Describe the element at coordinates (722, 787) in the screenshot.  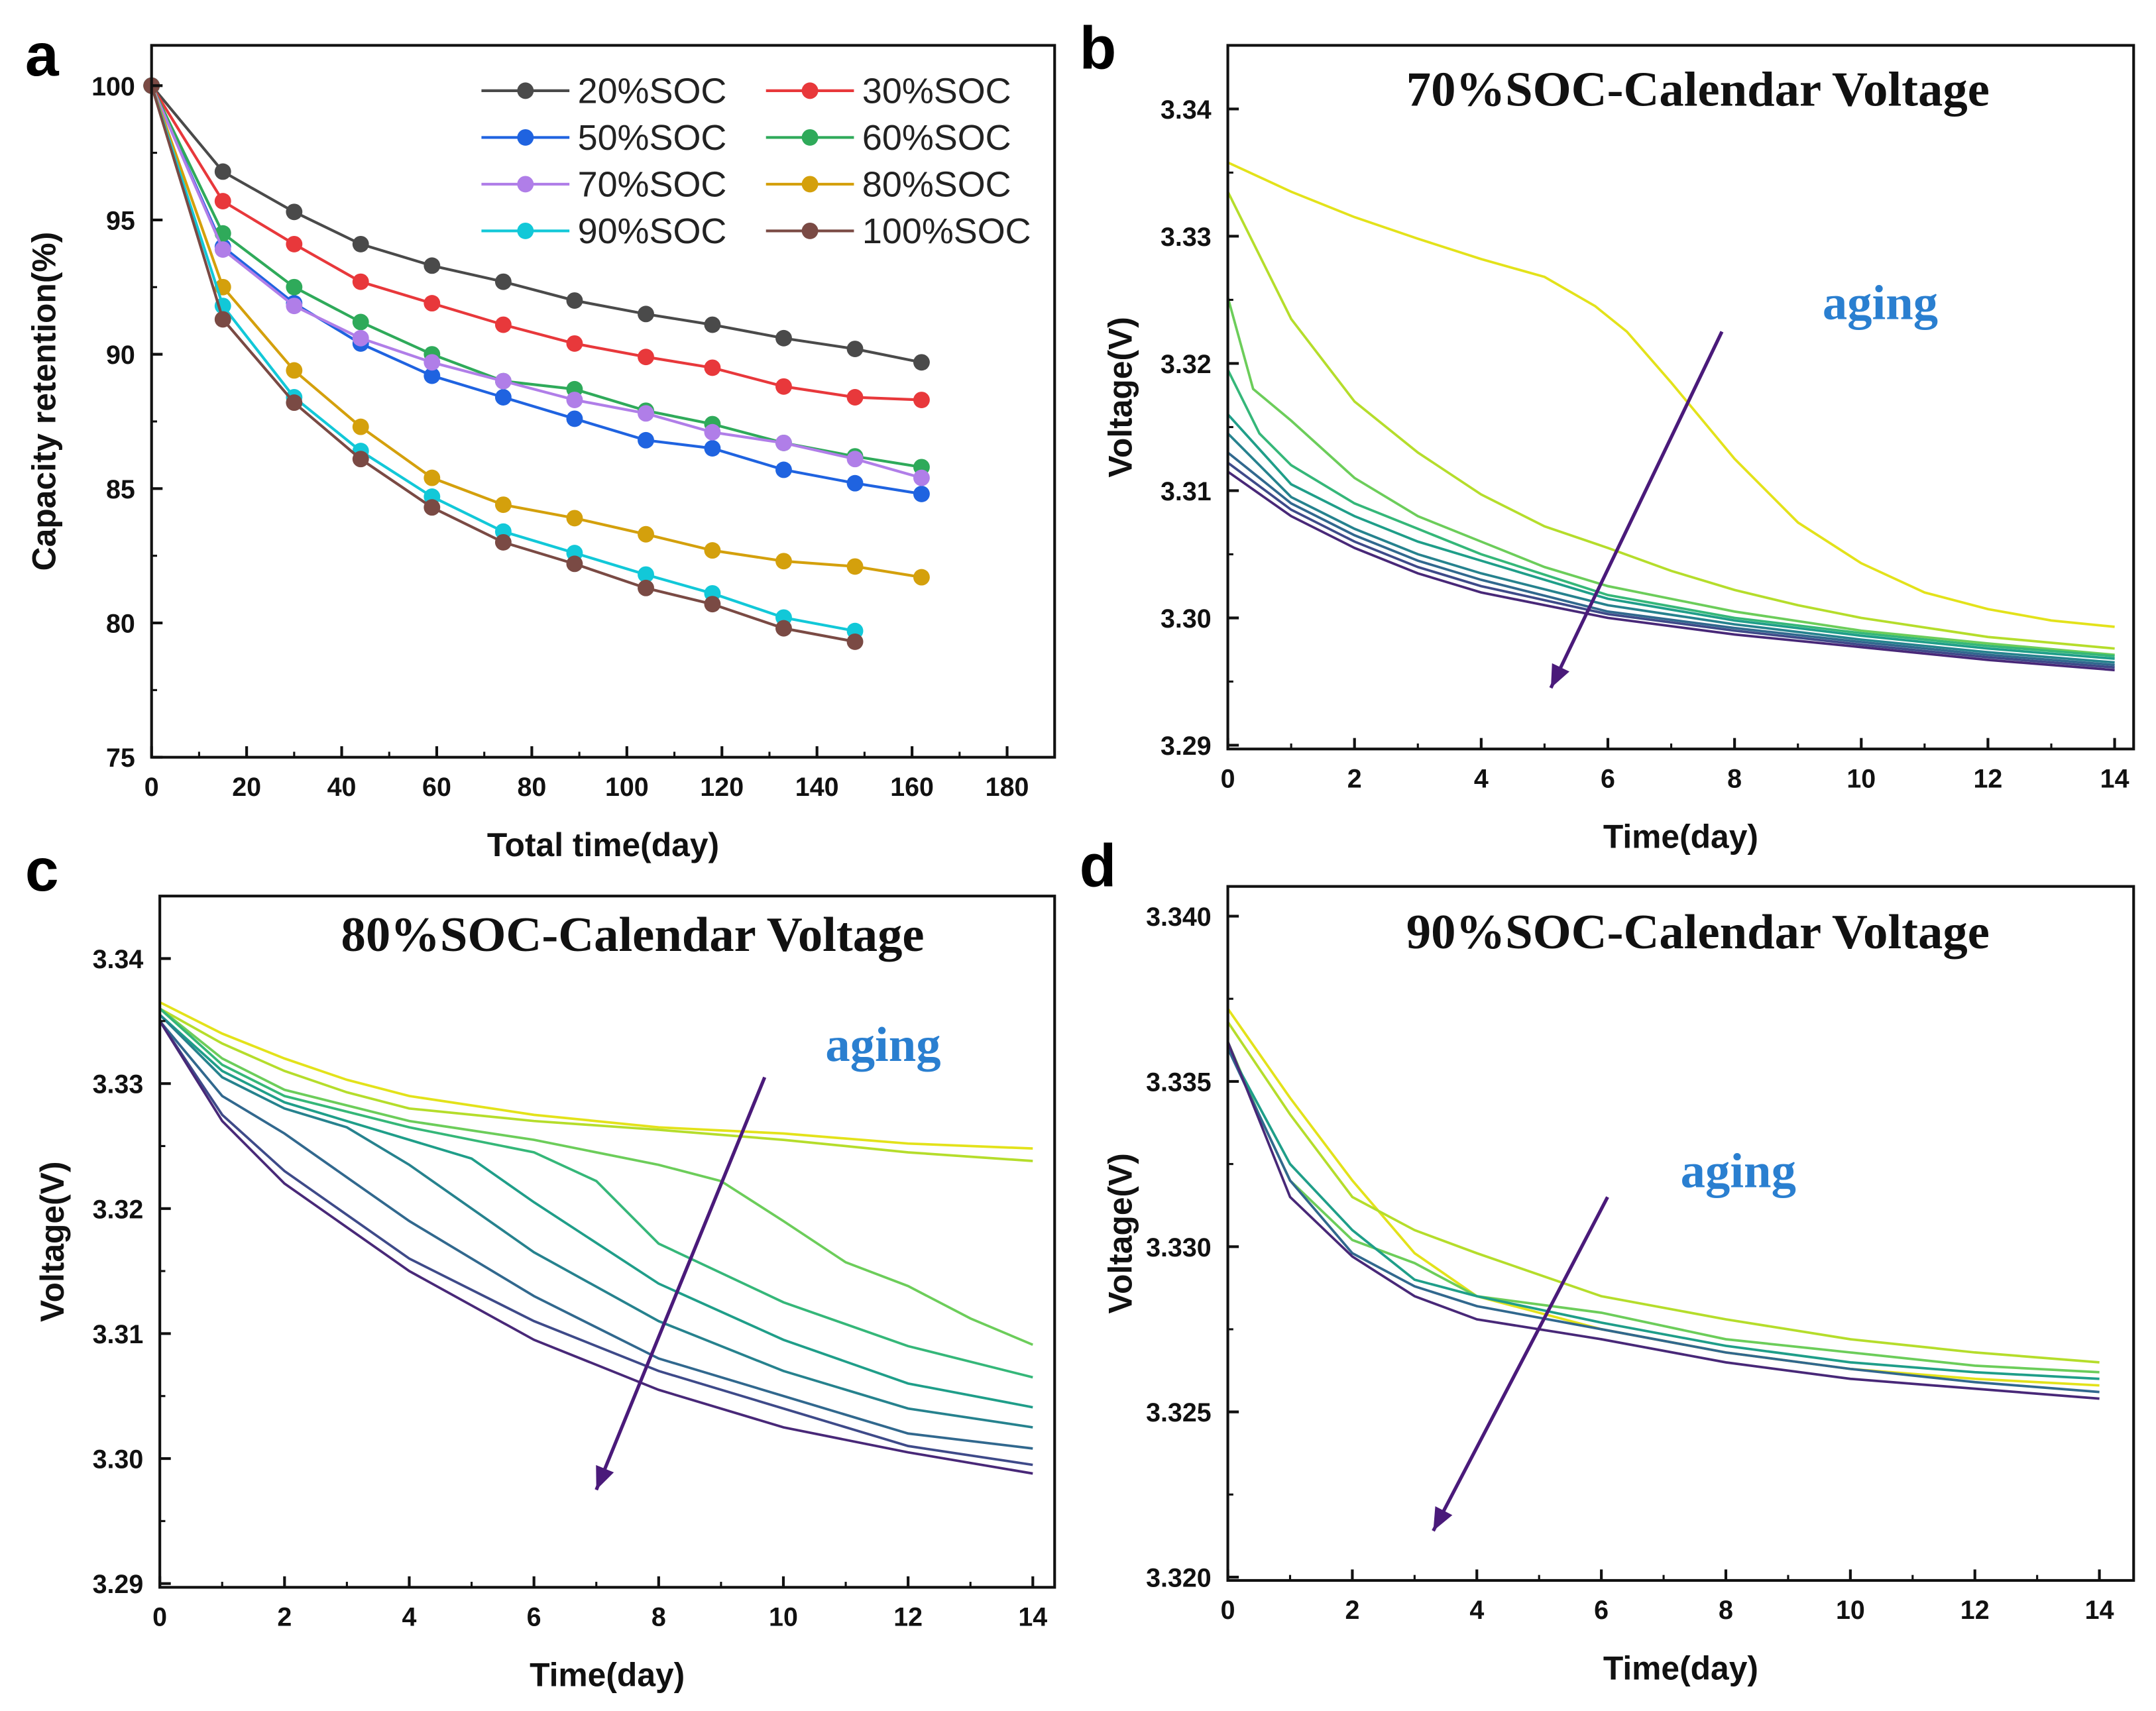
I see `x-tick-label: 120` at that location.